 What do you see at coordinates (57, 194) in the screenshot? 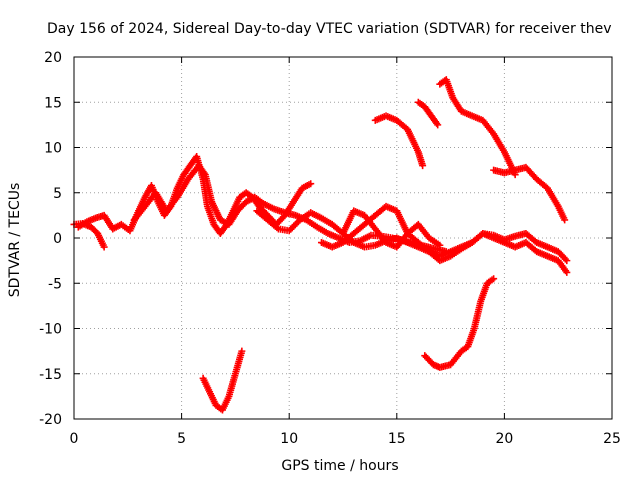
I see `y-tick-label: 5` at bounding box center [57, 194].